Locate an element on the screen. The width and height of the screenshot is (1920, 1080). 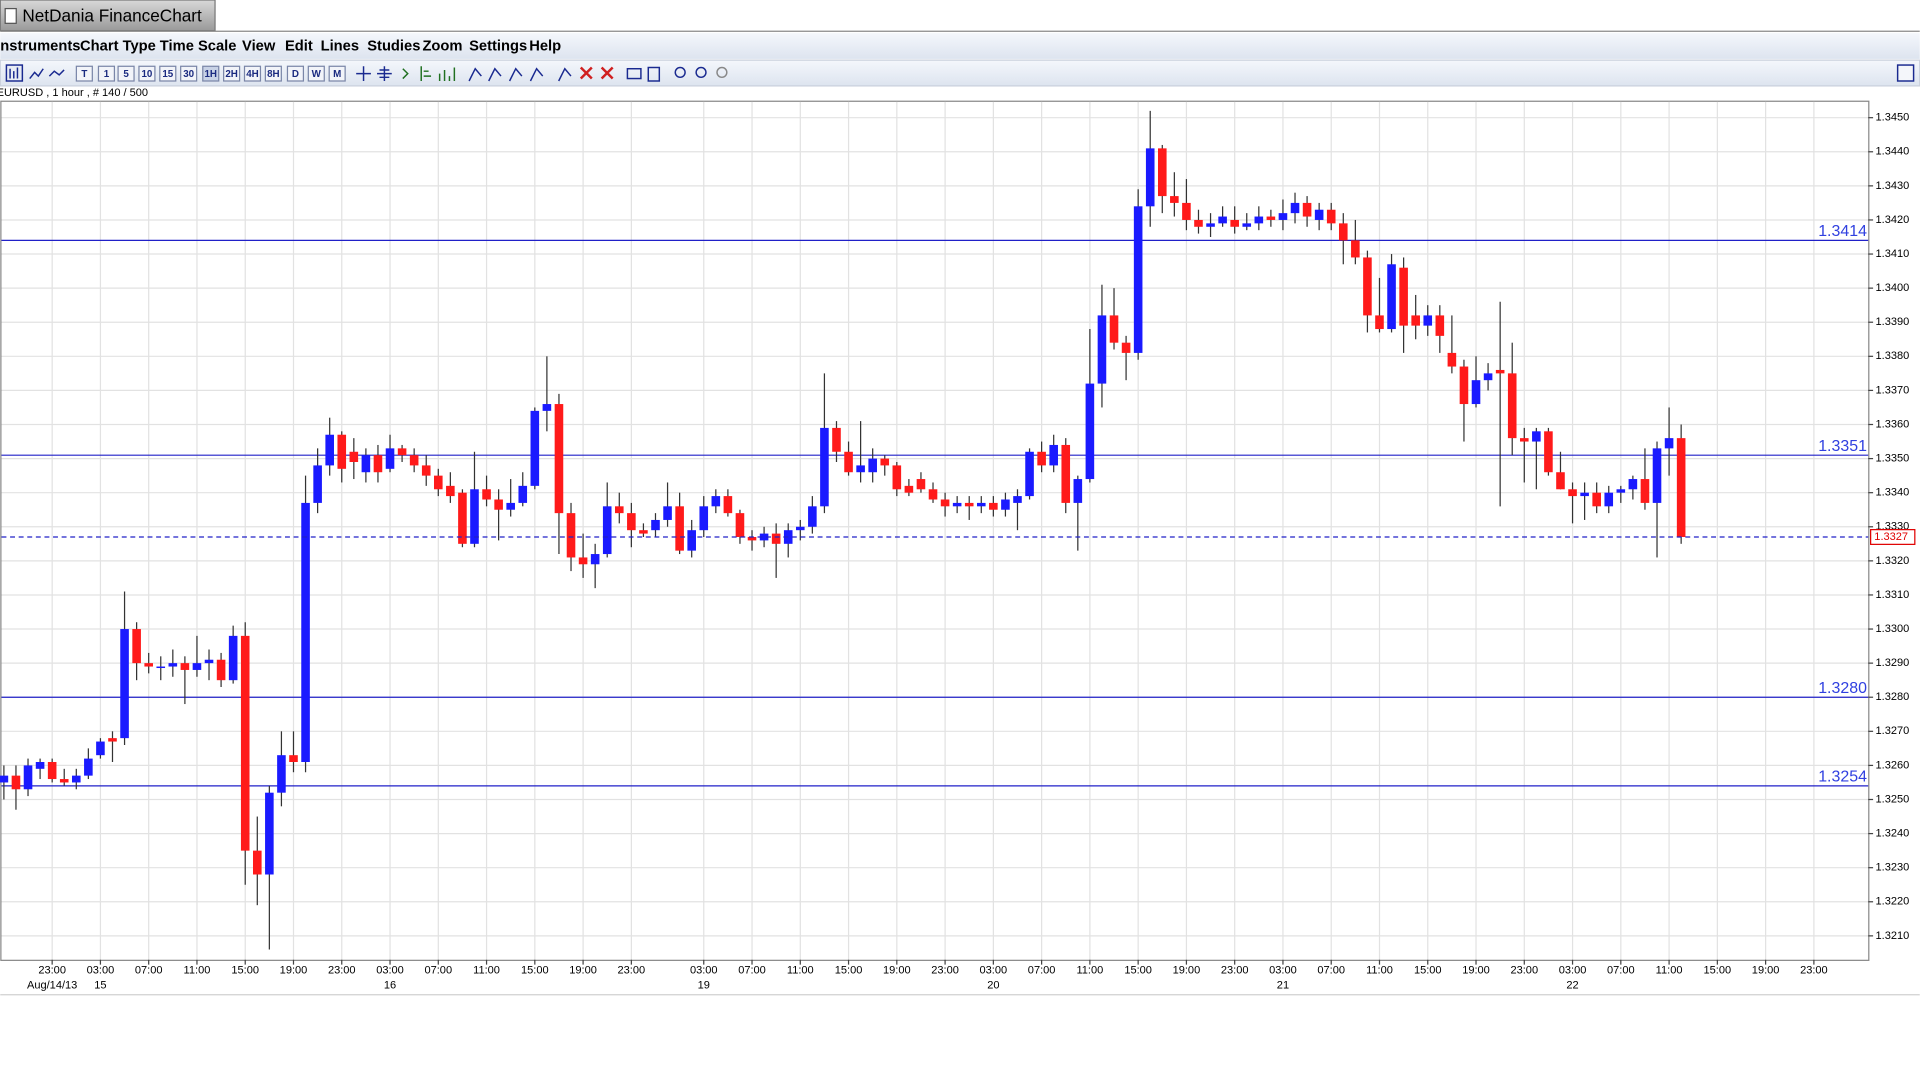
menu-item: Chart Type is located at coordinates (118, 47).